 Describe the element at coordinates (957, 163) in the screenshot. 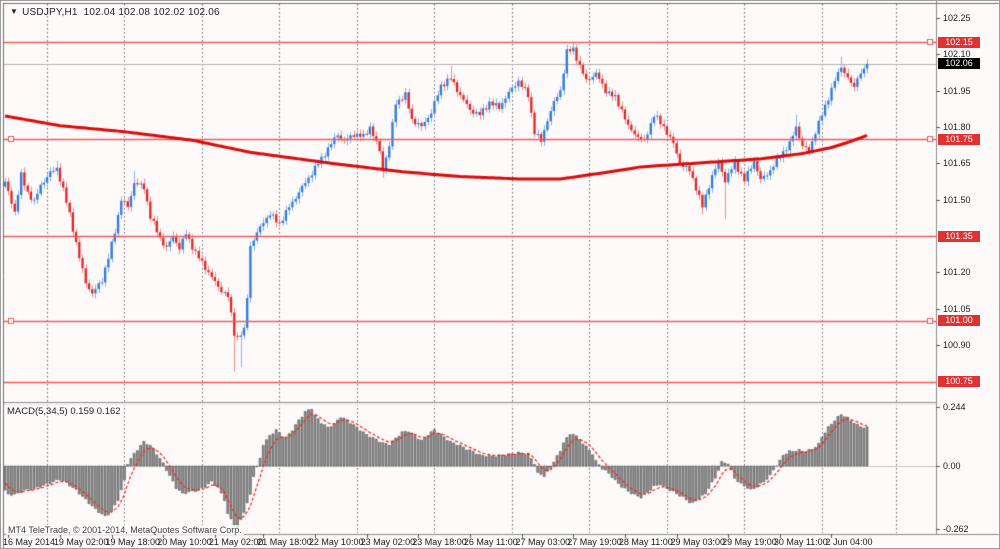

I see `price-tick-label: 101.65` at that location.